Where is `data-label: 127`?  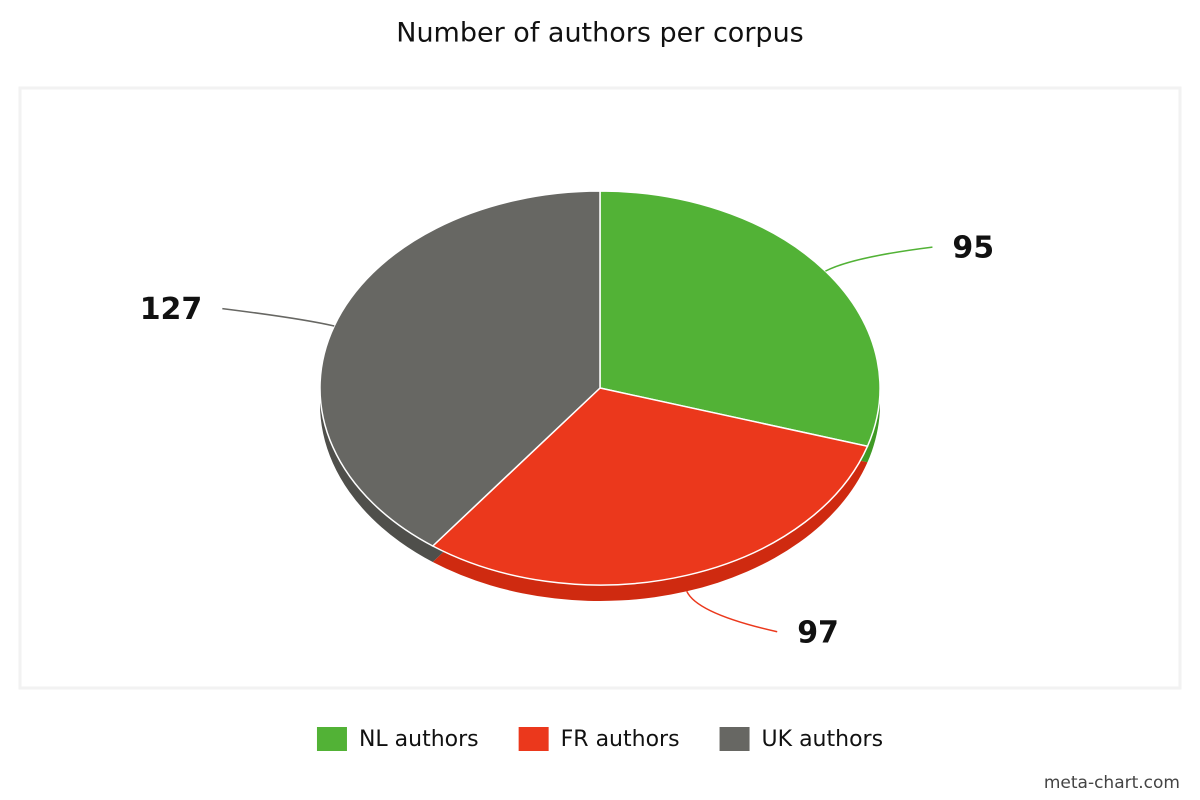
data-label: 127 is located at coordinates (171, 309).